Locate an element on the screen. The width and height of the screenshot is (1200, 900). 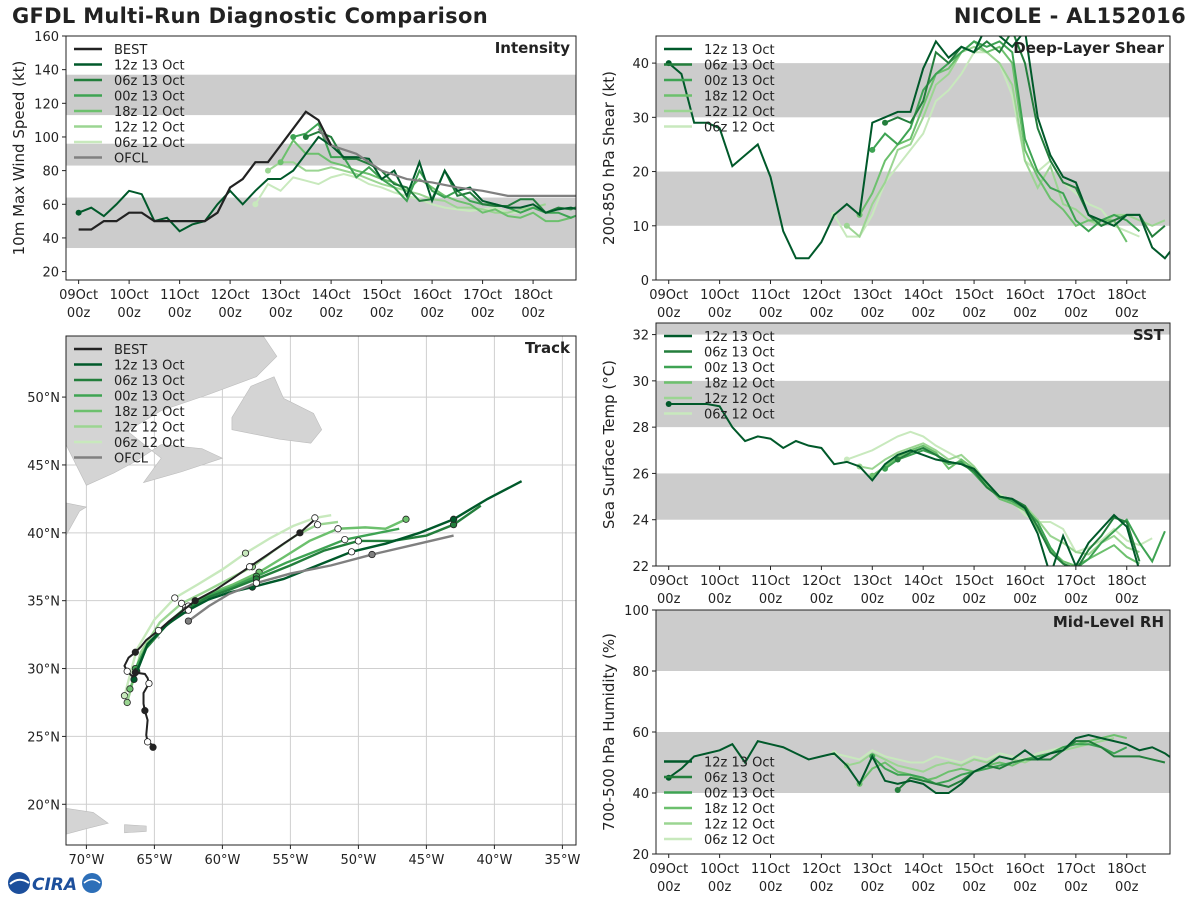
track-panel-title: Track is located at coordinates (548, 348).